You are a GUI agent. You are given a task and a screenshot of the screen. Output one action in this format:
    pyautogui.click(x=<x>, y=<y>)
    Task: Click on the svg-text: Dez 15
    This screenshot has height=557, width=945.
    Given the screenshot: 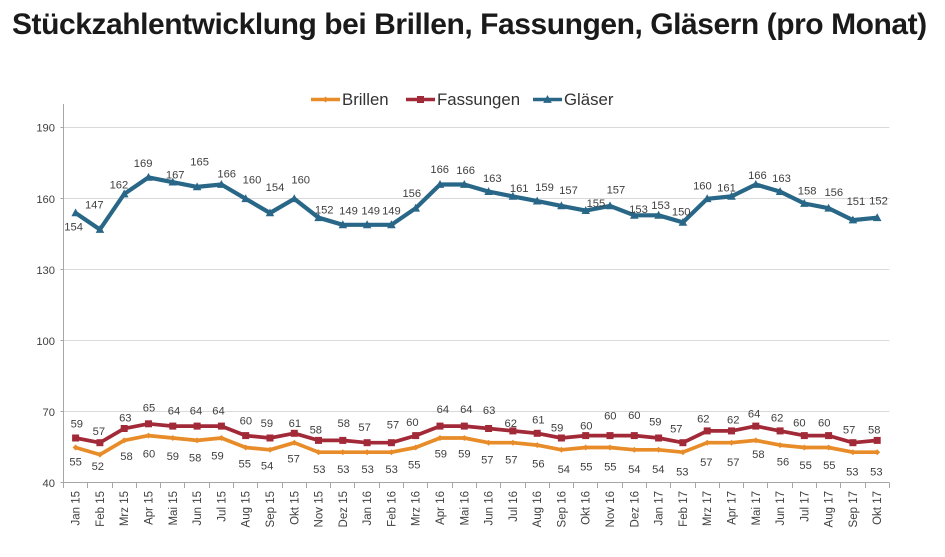 What is the action you would take?
    pyautogui.click(x=344, y=509)
    